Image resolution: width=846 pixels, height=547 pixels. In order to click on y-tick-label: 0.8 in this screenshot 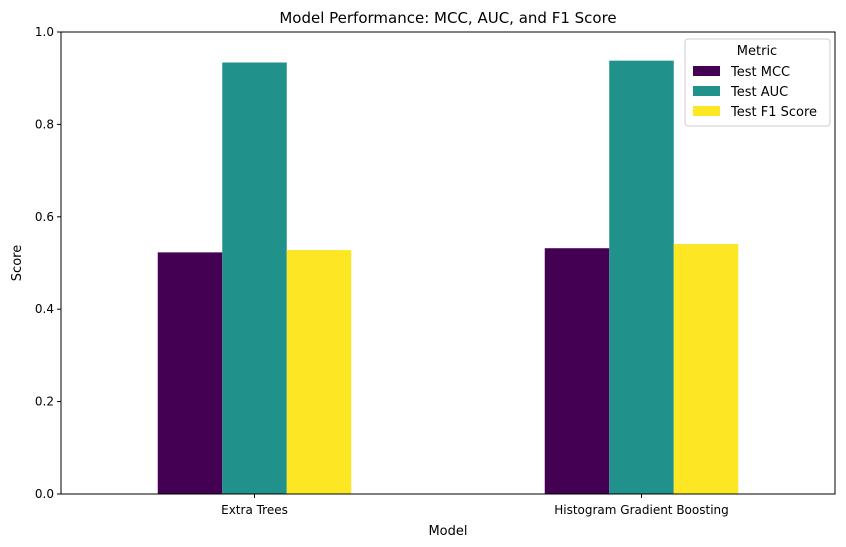, I will do `click(44, 124)`.